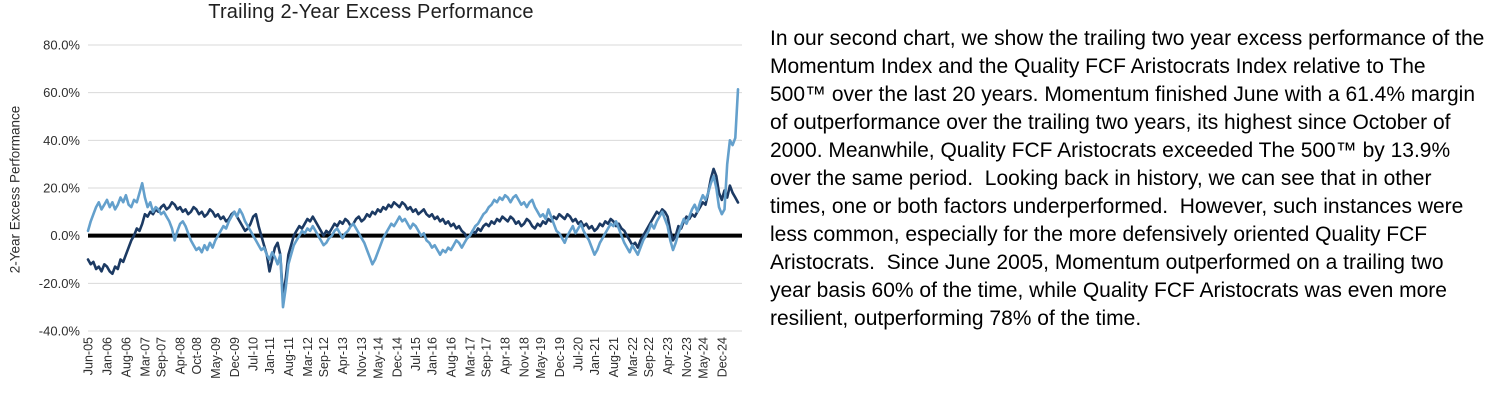 This screenshot has height=403, width=1497. What do you see at coordinates (378, 358) in the screenshot?
I see `x-tick-label: May-14` at bounding box center [378, 358].